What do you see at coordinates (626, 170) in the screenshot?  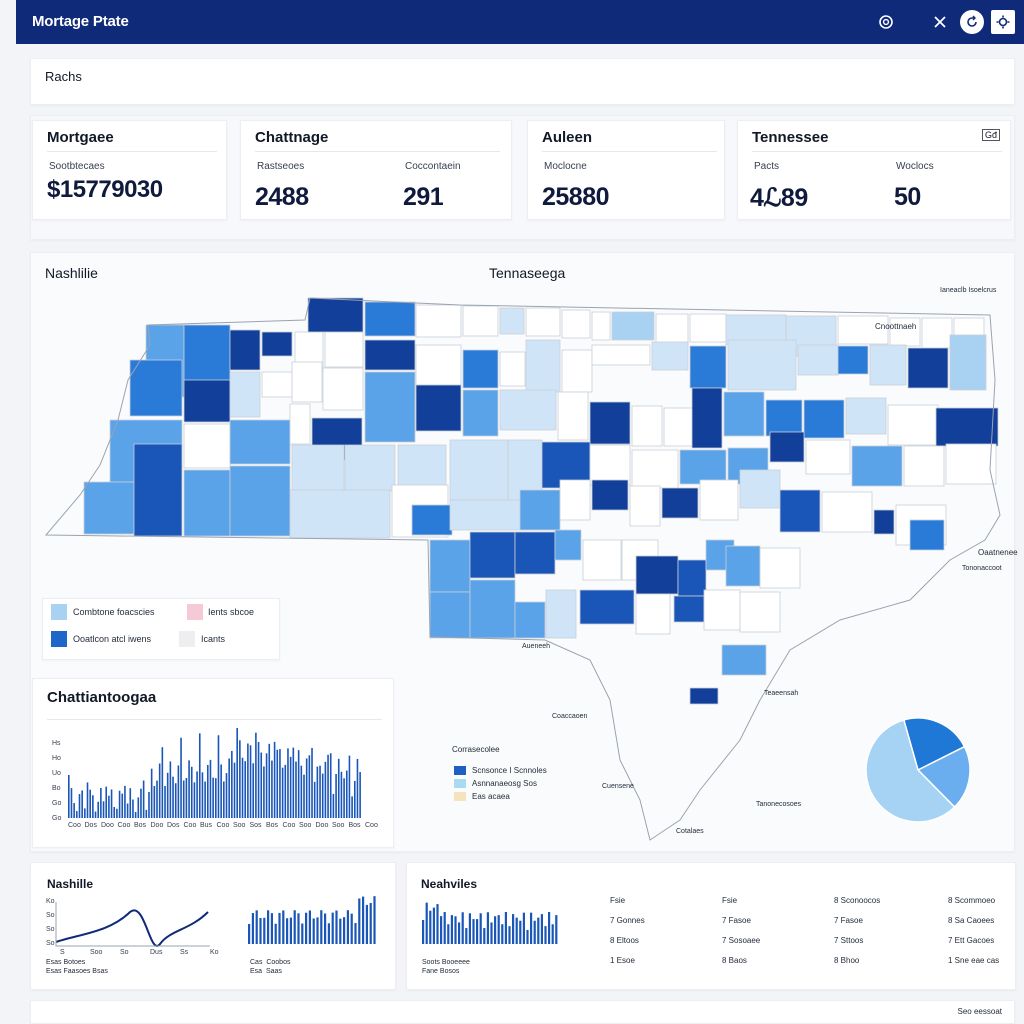 I see `stat-card-austin: Auleen Moclocne 25880` at bounding box center [626, 170].